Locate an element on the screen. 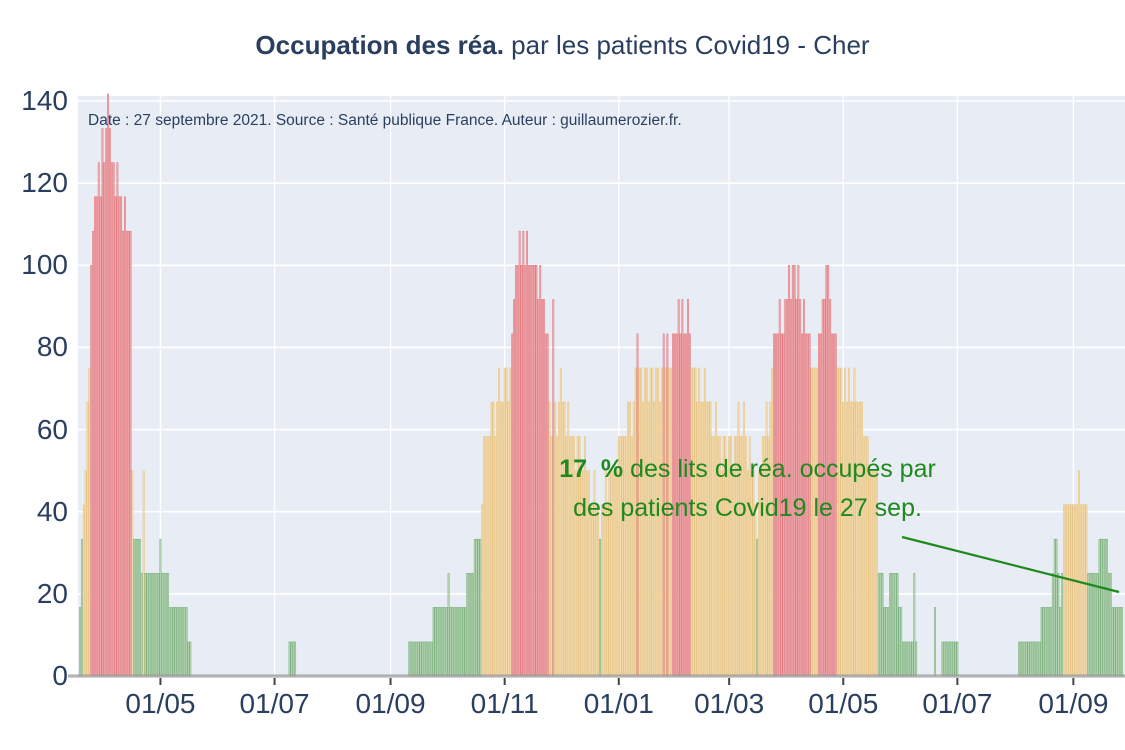  annotation-percentage: 17 % is located at coordinates (591, 469).